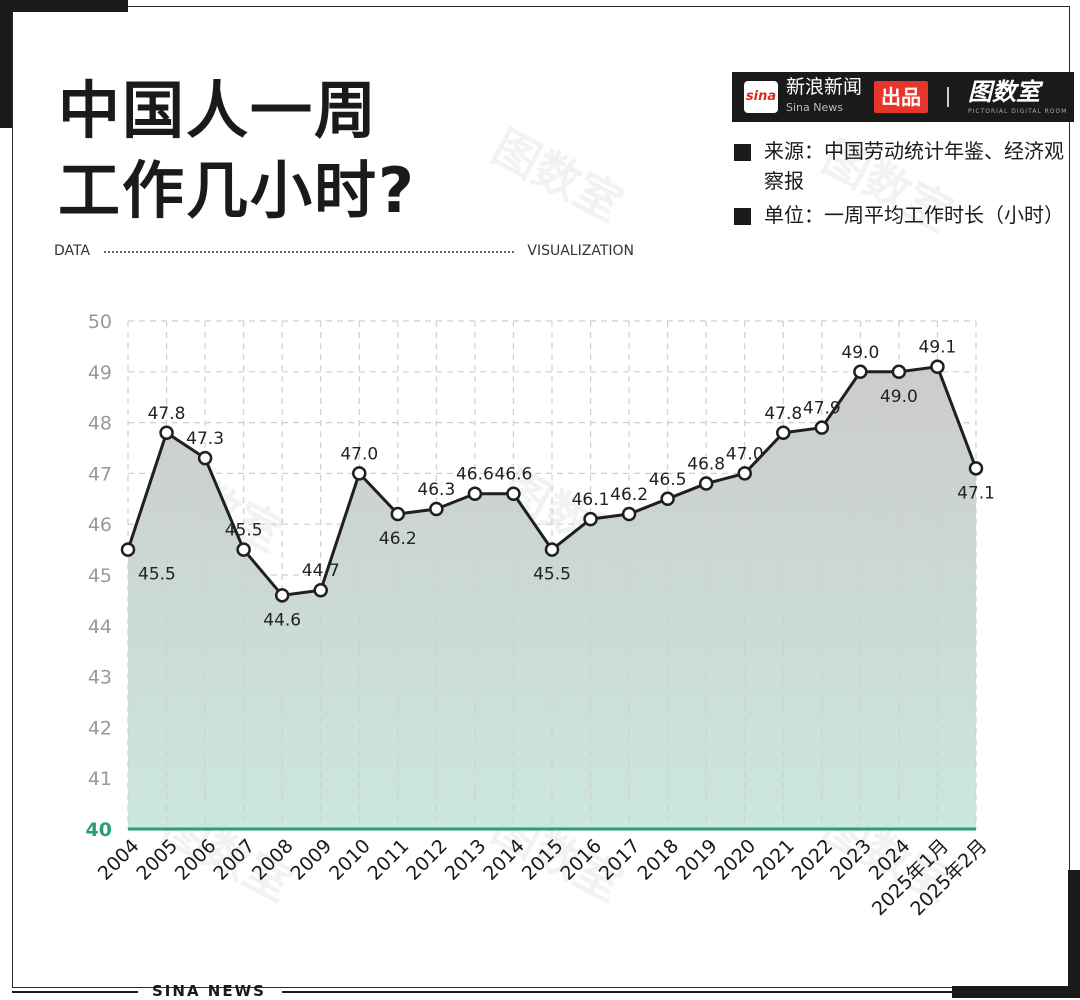  Describe the element at coordinates (100, 424) in the screenshot. I see `y-tick-label: 48` at that location.